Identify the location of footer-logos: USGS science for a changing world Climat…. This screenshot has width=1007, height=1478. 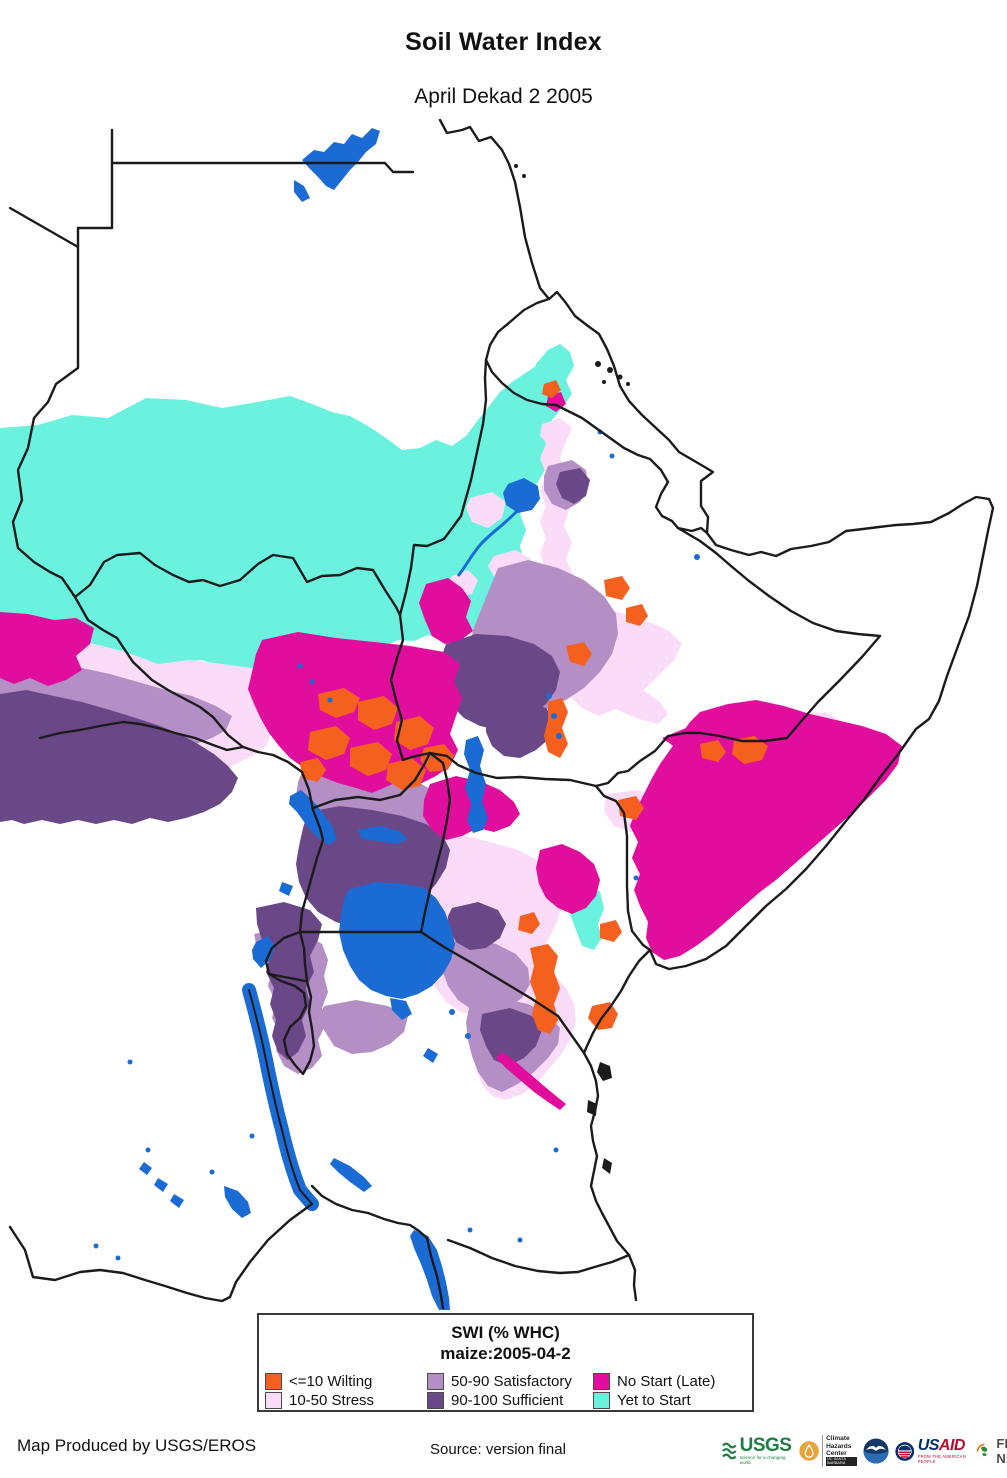
(864, 1451).